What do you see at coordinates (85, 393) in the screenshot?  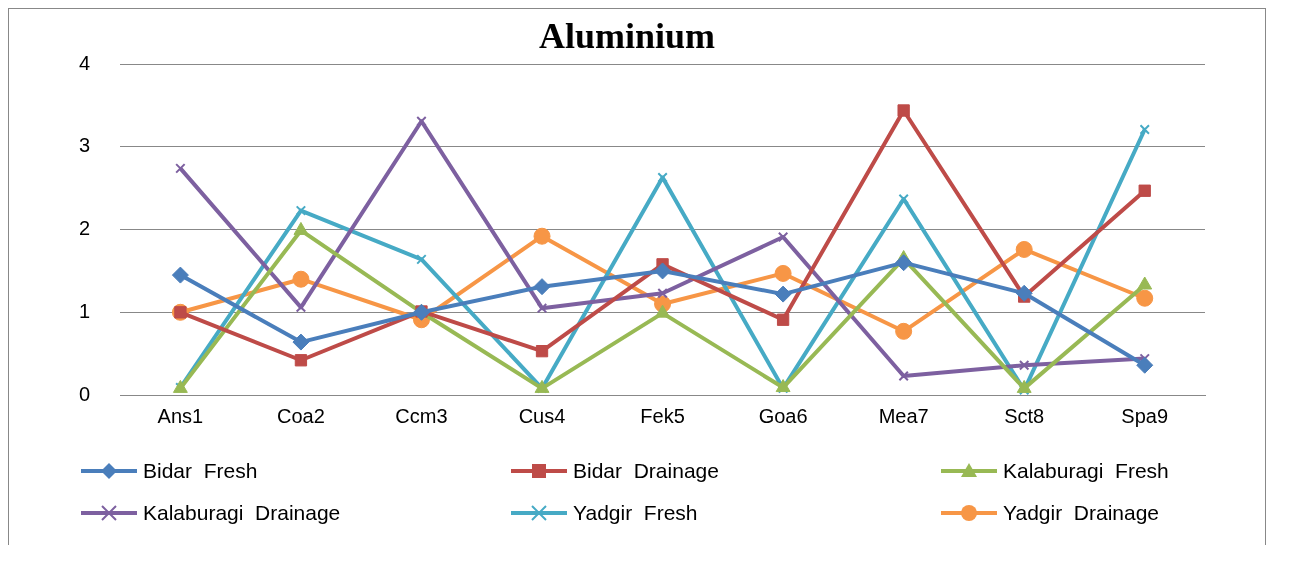 I see `y-tick-label: 0` at bounding box center [85, 393].